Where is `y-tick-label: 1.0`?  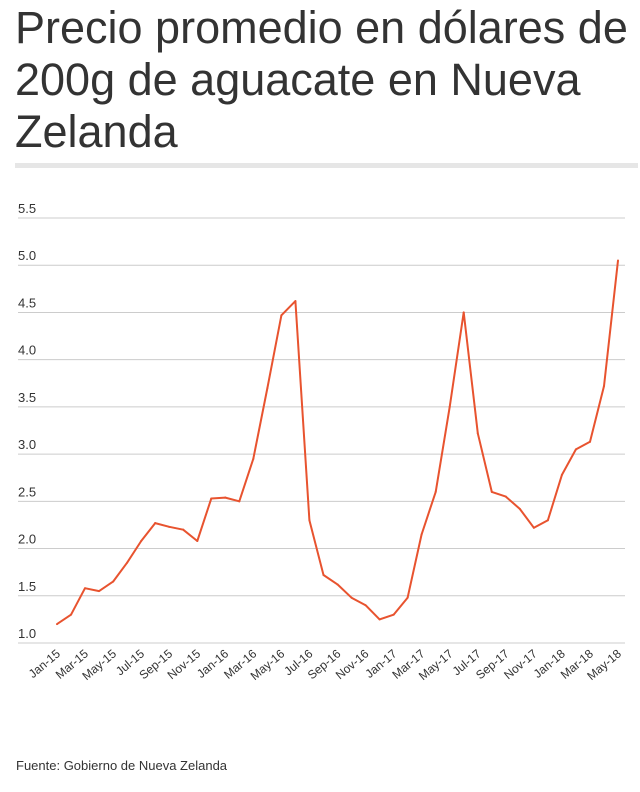 y-tick-label: 1.0 is located at coordinates (27, 633).